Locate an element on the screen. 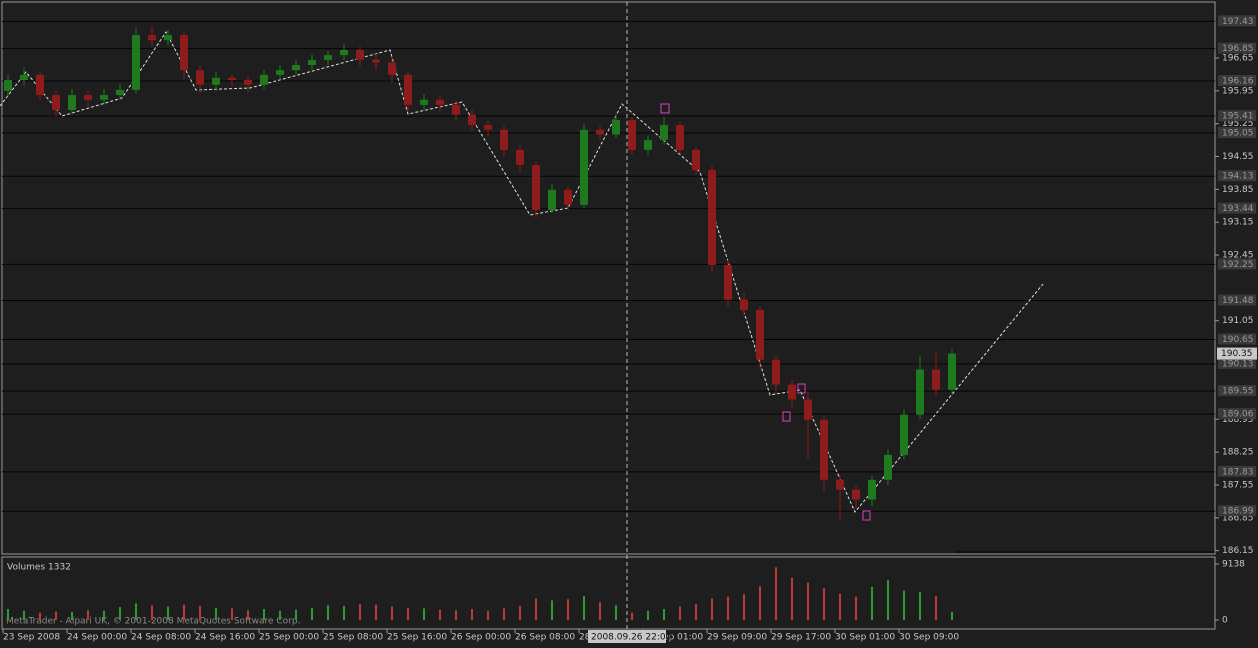 Image resolution: width=1258 pixels, height=648 pixels. y-tick-label: 192.45 is located at coordinates (1238, 256).